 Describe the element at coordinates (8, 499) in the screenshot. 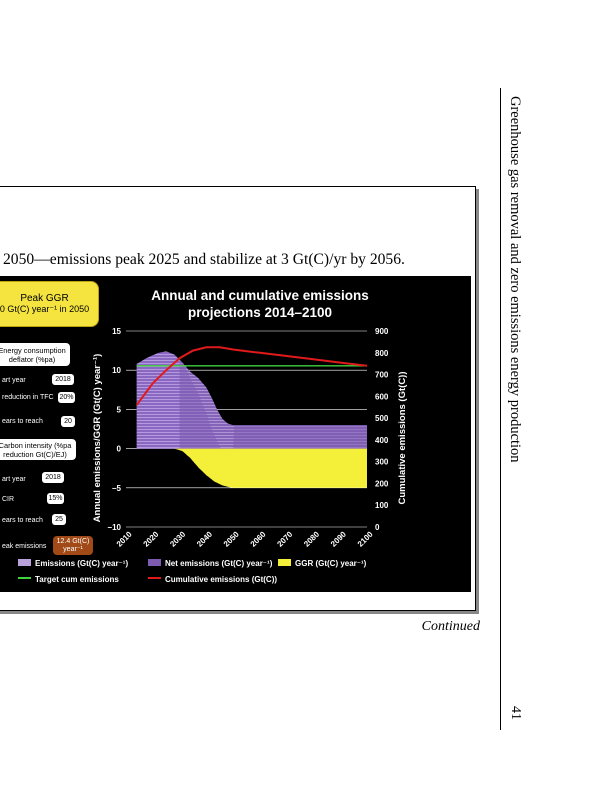

I see `carbon-cir-label: CIR` at that location.